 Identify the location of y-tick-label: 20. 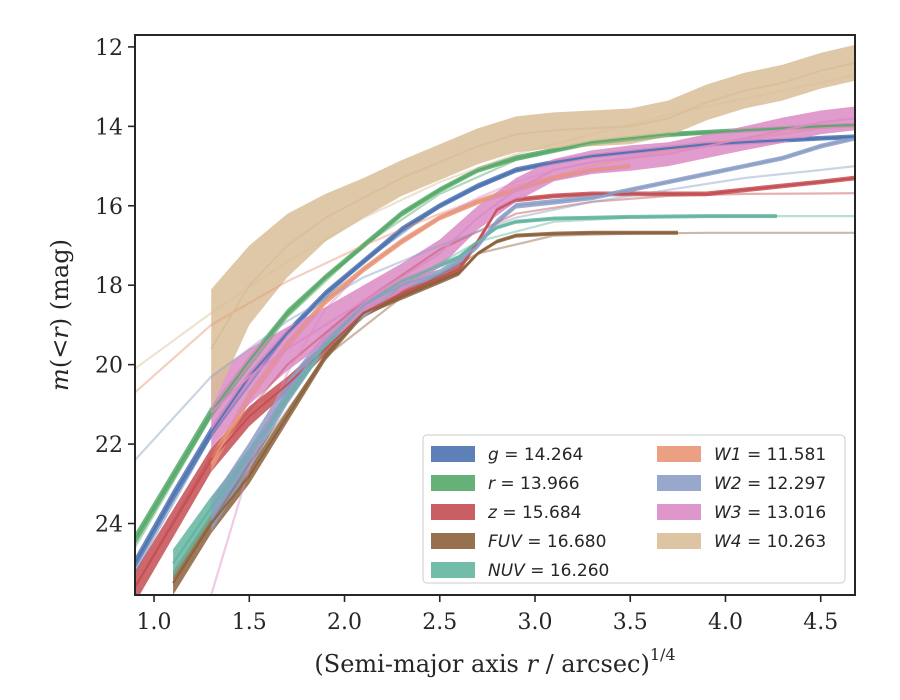
(109, 366).